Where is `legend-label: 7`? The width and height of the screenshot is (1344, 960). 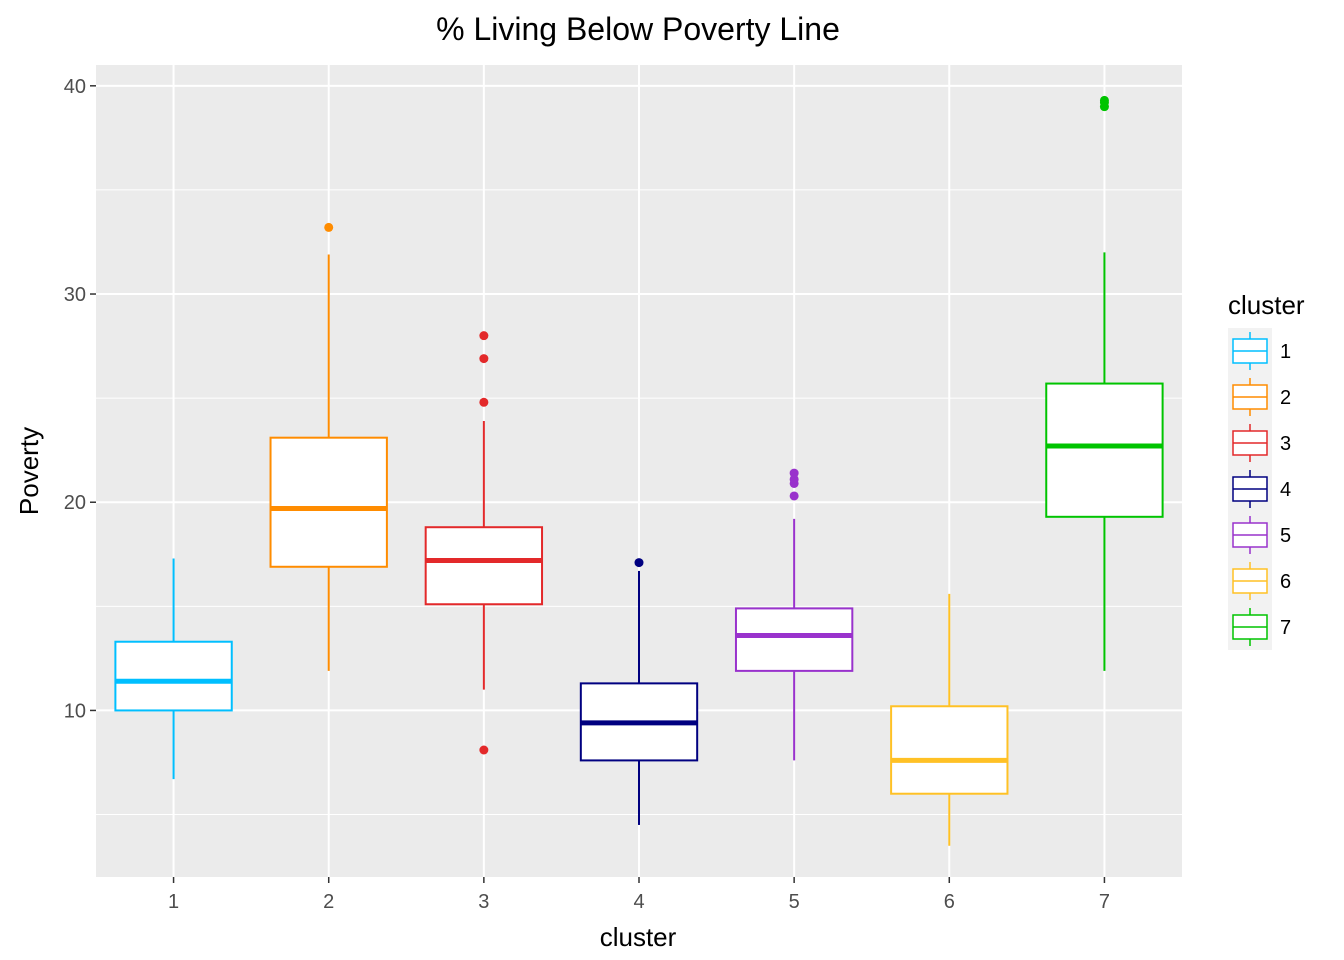 legend-label: 7 is located at coordinates (1285, 628).